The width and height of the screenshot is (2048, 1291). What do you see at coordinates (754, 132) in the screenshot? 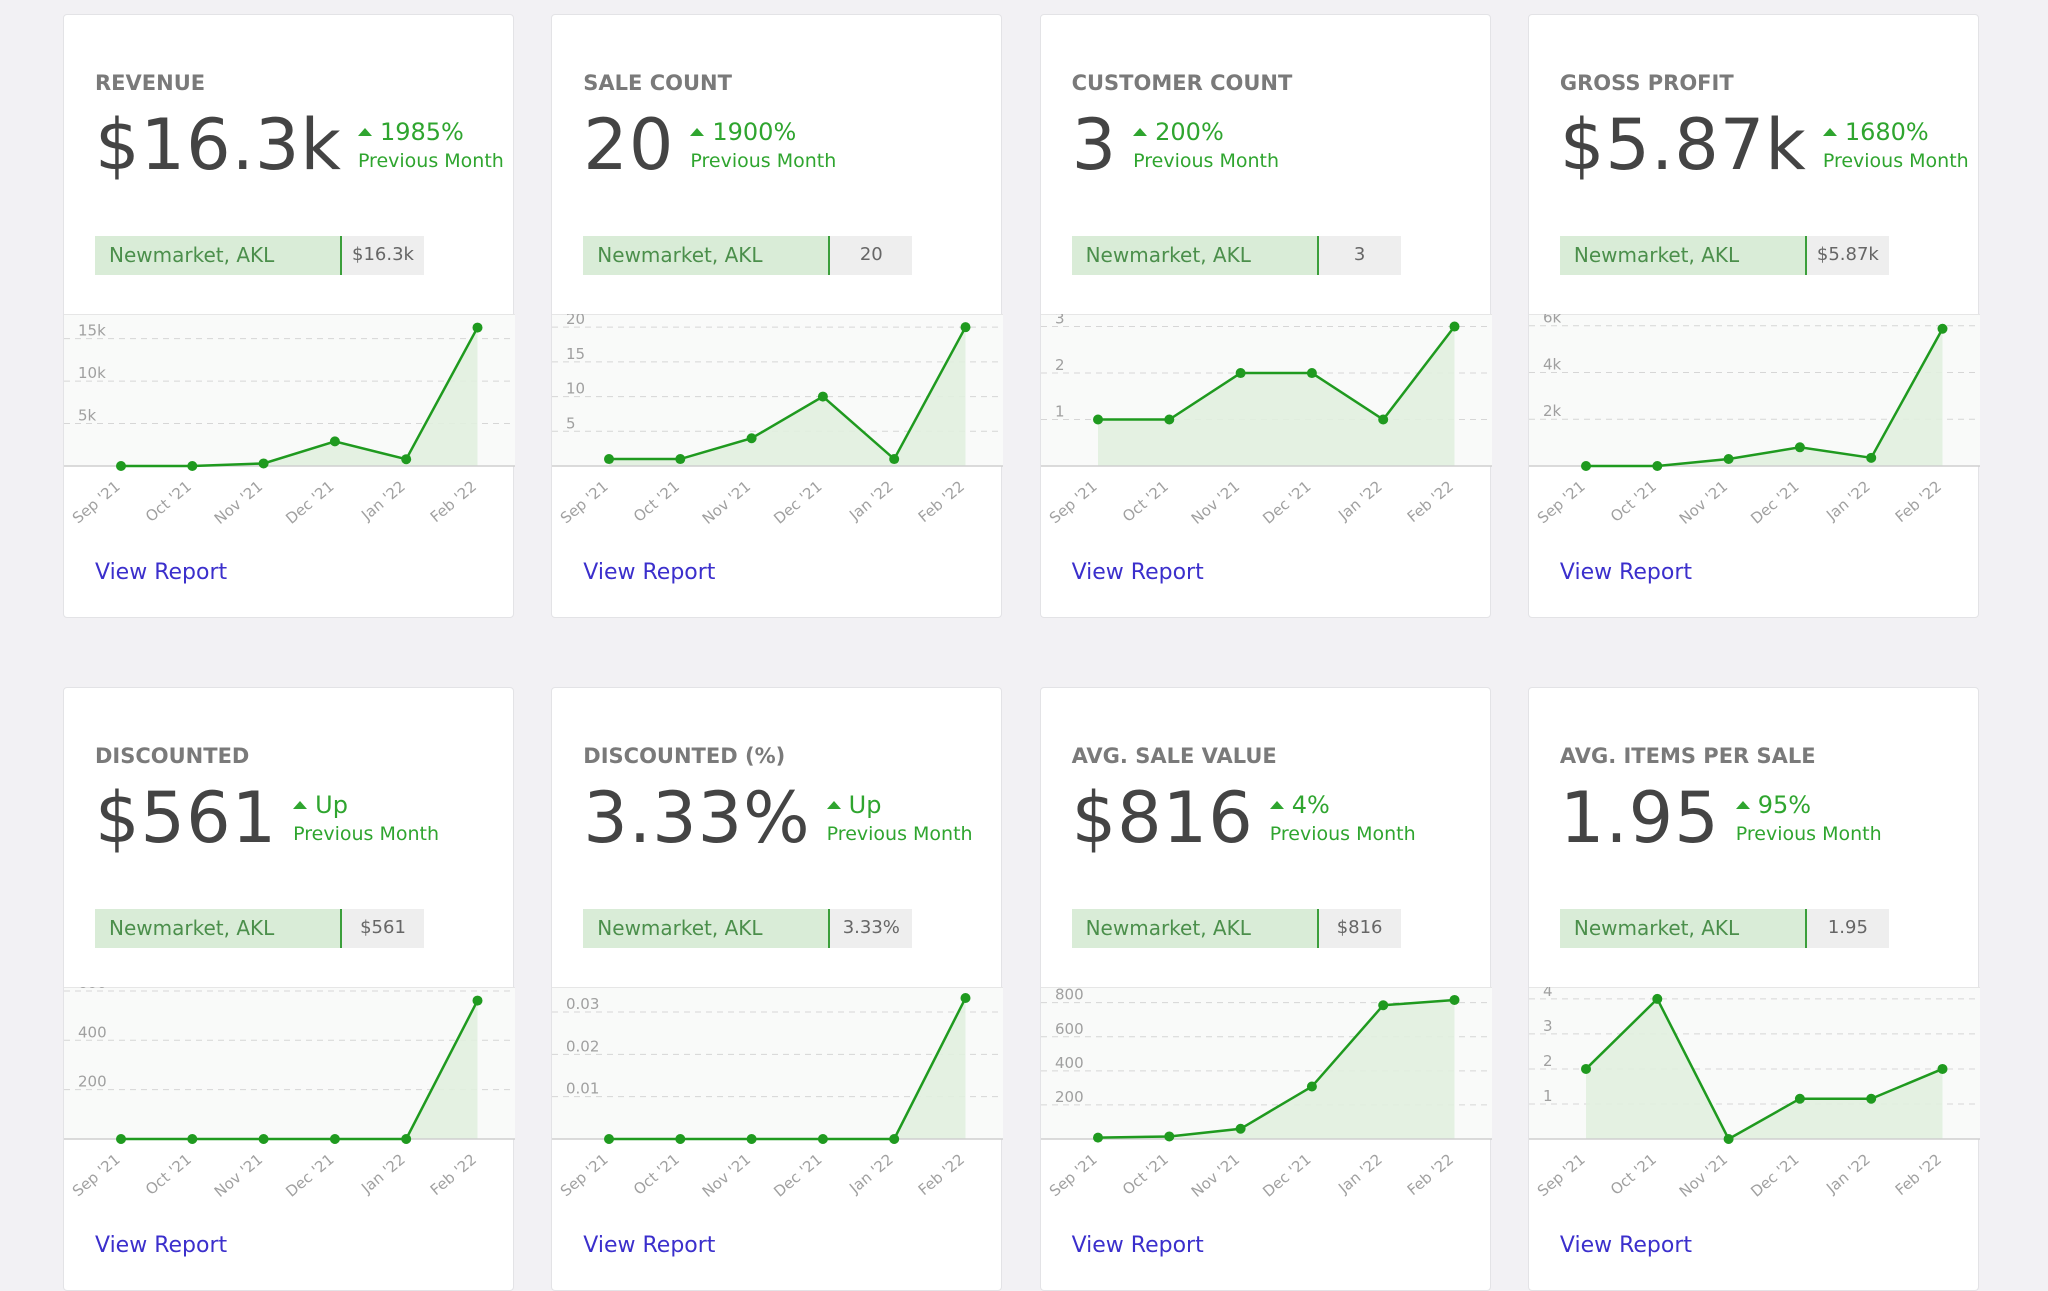
I see `change-value: 1900%` at bounding box center [754, 132].